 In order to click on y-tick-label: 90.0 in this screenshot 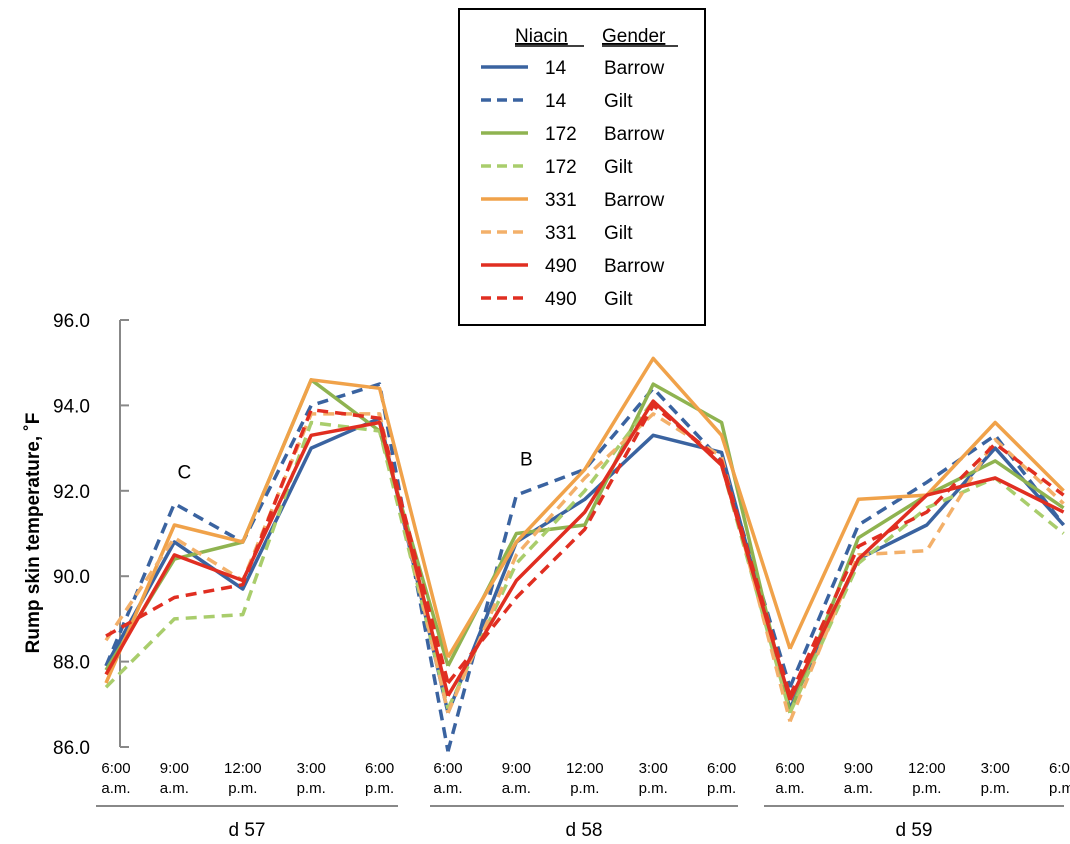, I will do `click(71, 577)`.